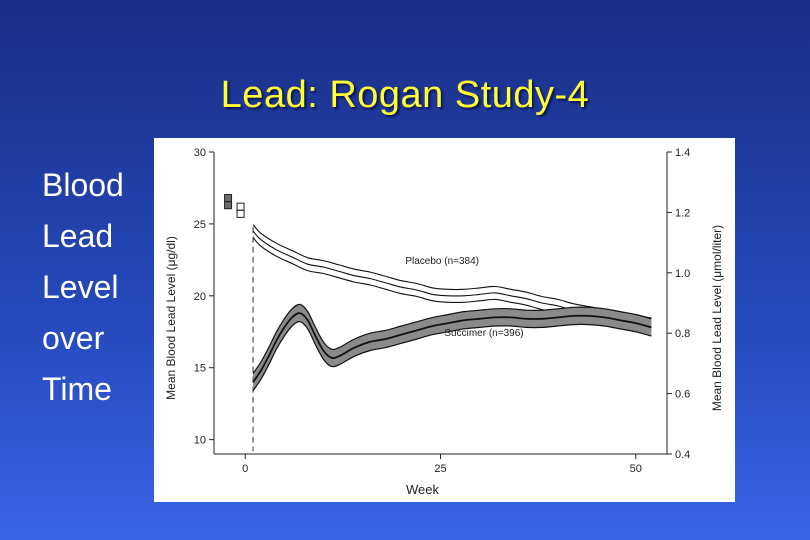  What do you see at coordinates (440, 469) in the screenshot?
I see `x-tick-label: 25` at bounding box center [440, 469].